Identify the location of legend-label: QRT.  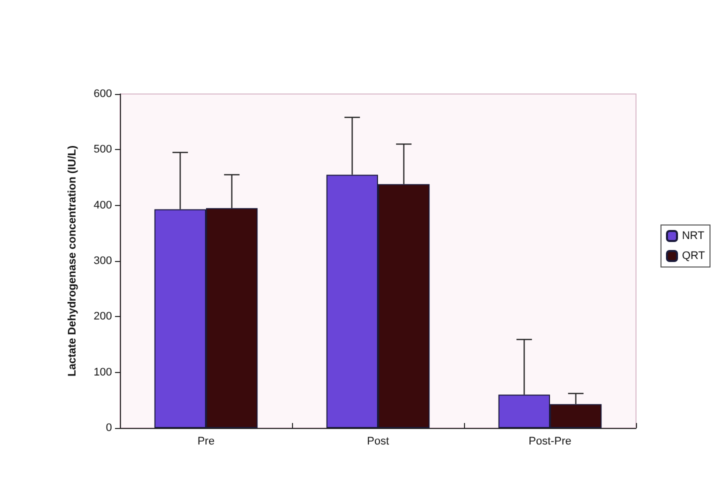
(694, 256).